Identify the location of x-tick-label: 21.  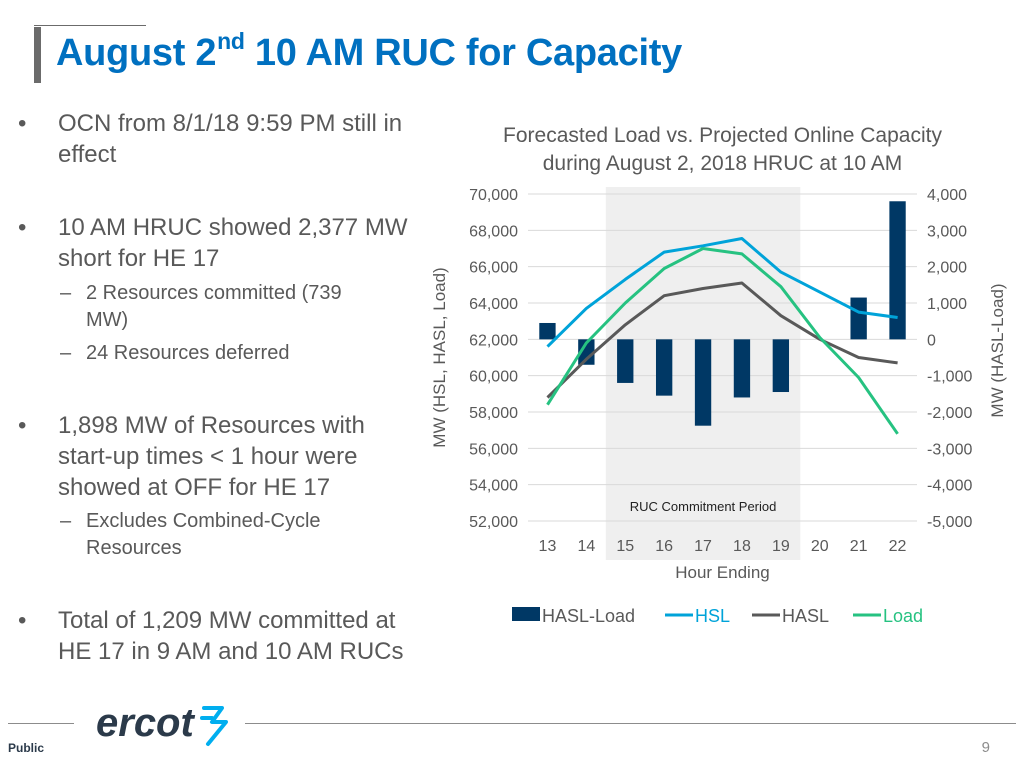
(859, 546).